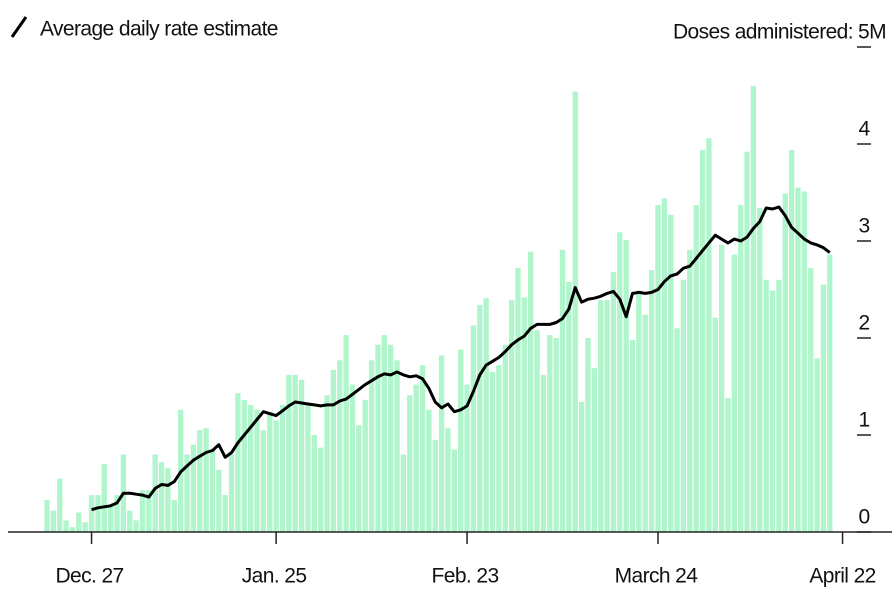  What do you see at coordinates (159, 29) in the screenshot?
I see `legend-label: Average daily rate estimate` at bounding box center [159, 29].